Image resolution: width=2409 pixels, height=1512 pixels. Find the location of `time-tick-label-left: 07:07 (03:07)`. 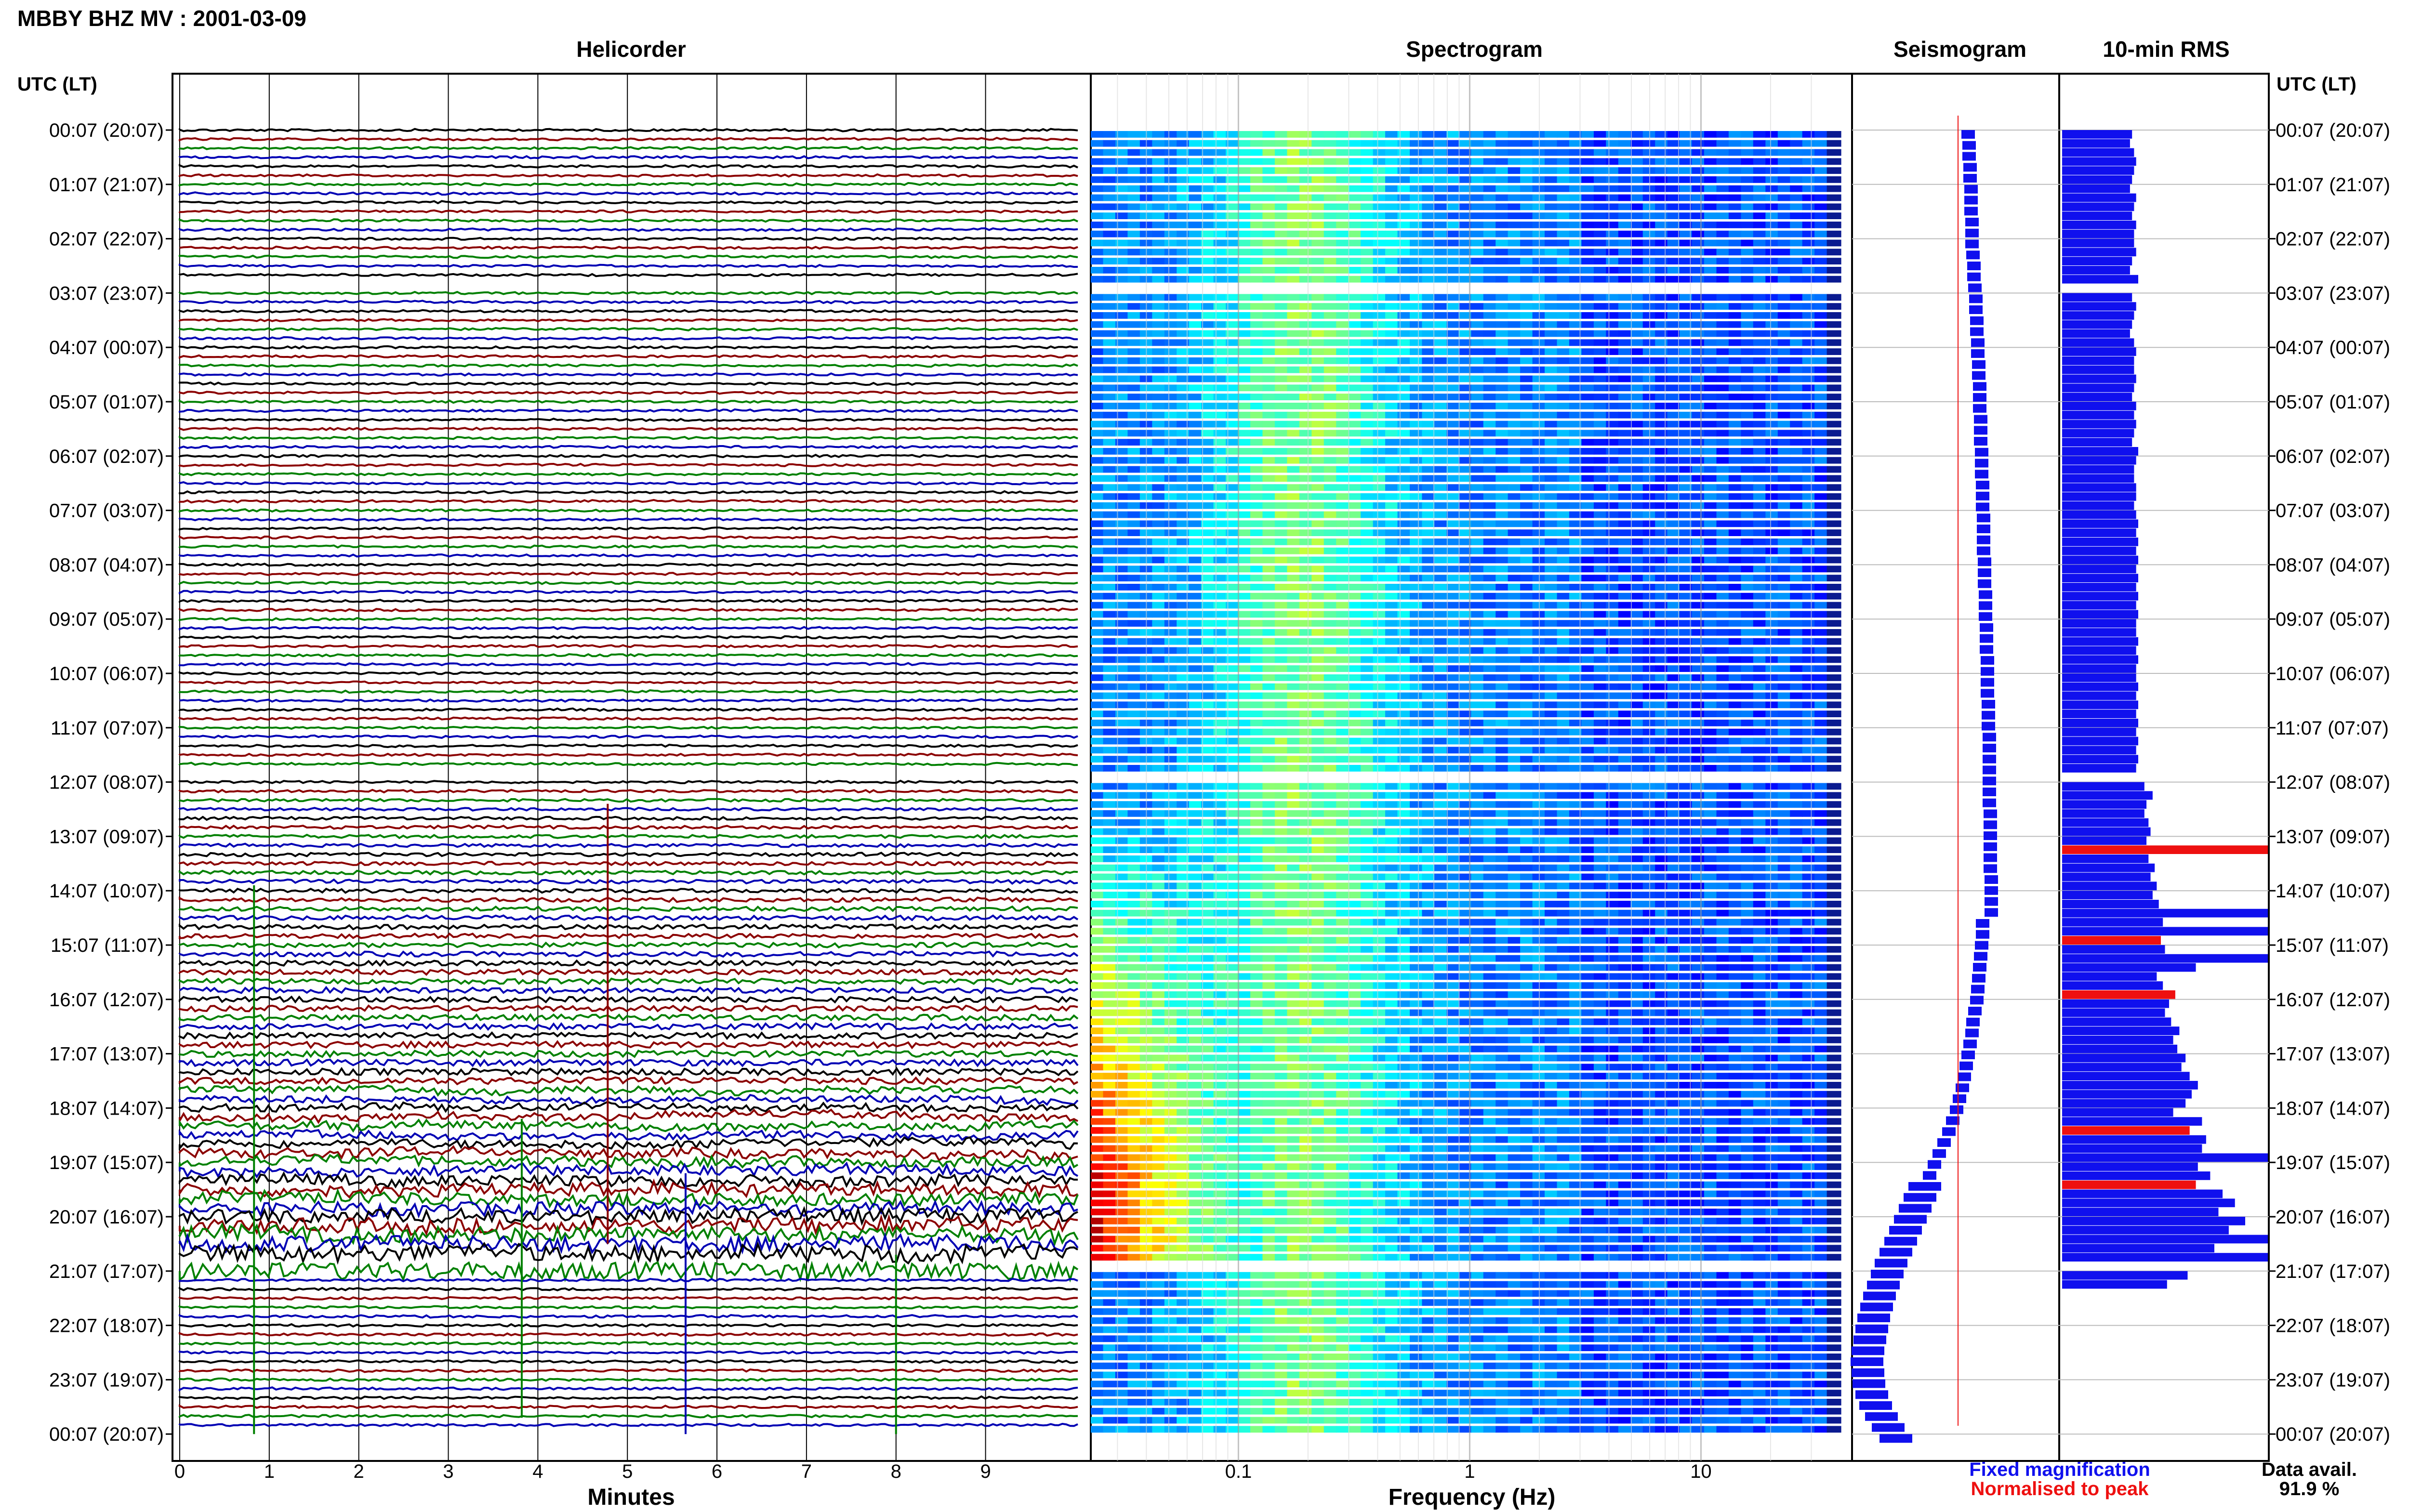

time-tick-label-left: 07:07 (03:07) is located at coordinates (106, 511).